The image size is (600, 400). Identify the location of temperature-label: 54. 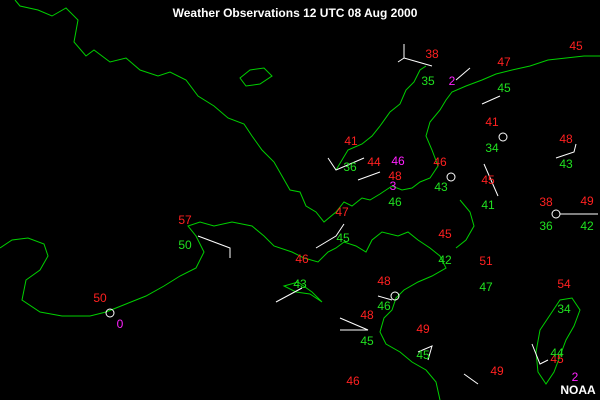
(564, 284).